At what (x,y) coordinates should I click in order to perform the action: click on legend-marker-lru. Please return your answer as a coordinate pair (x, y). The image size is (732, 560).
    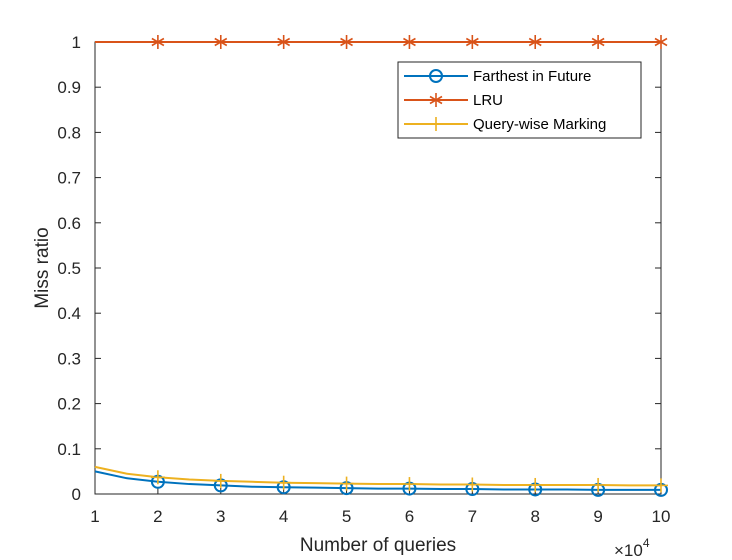
    Looking at the image, I should click on (436, 100).